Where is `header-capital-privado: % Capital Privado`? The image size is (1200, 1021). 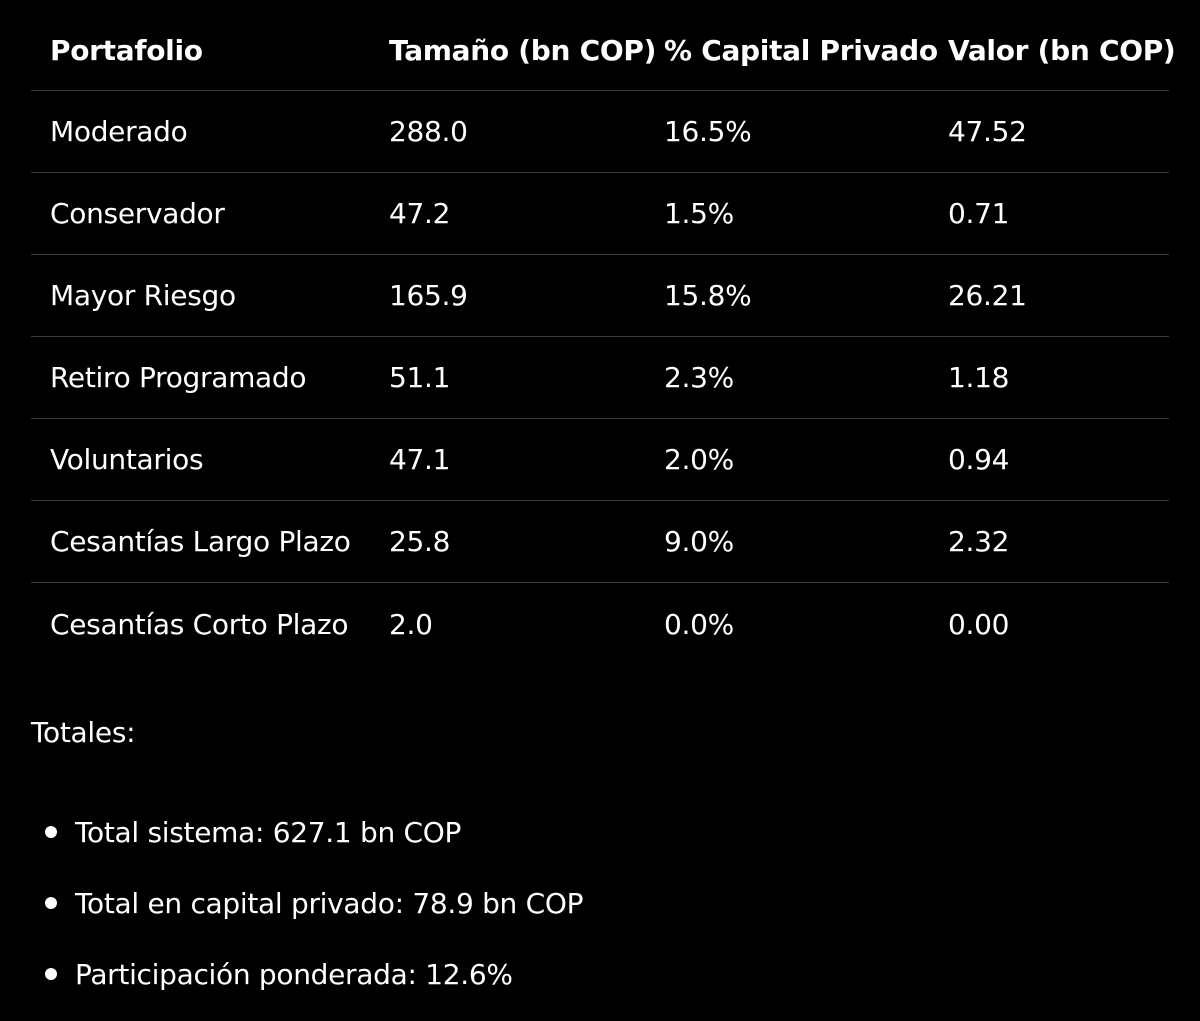 header-capital-privado: % Capital Privado is located at coordinates (801, 50).